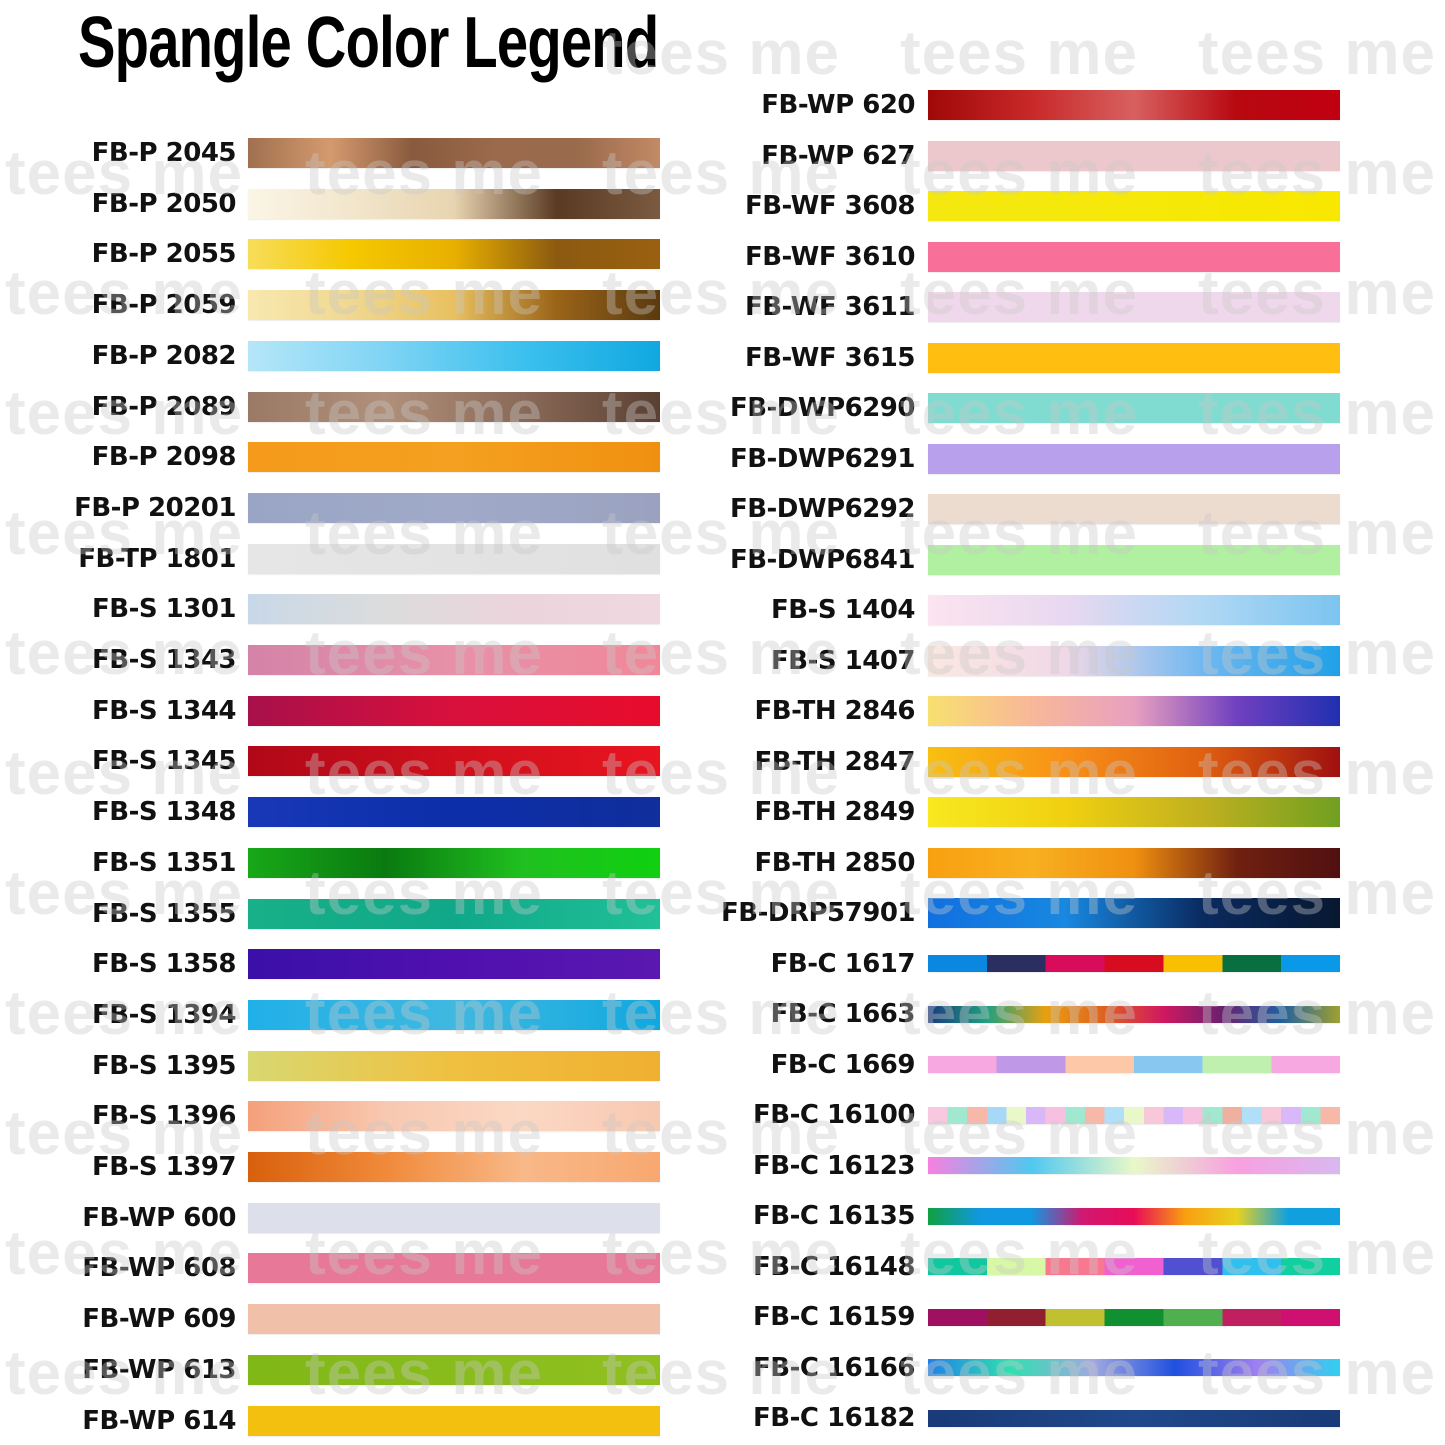 The image size is (1445, 1445). What do you see at coordinates (830, 307) in the screenshot?
I see `color-code-label: FB-WF 3611` at bounding box center [830, 307].